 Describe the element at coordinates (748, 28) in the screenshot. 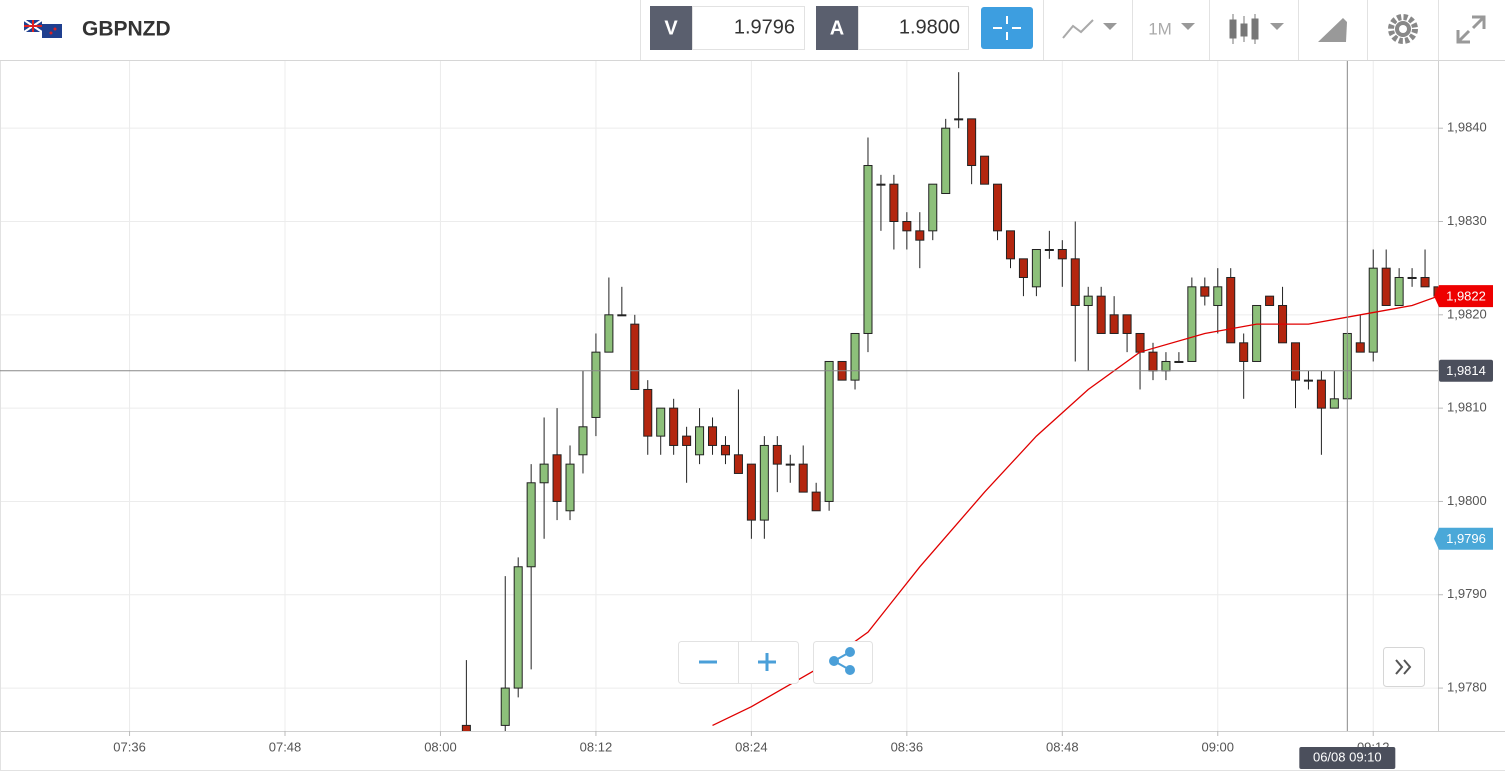

I see `bid-box` at that location.